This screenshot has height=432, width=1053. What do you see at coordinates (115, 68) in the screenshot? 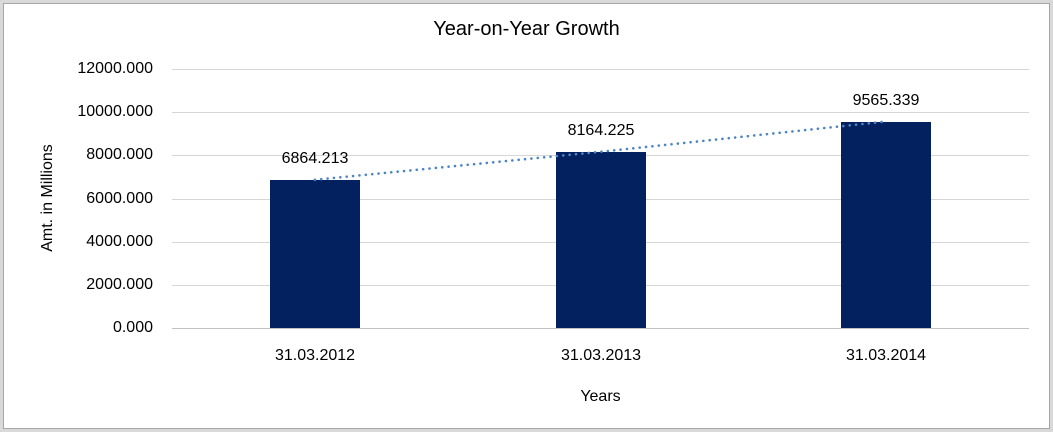
I see `y-tick-label: 12000.000` at bounding box center [115, 68].